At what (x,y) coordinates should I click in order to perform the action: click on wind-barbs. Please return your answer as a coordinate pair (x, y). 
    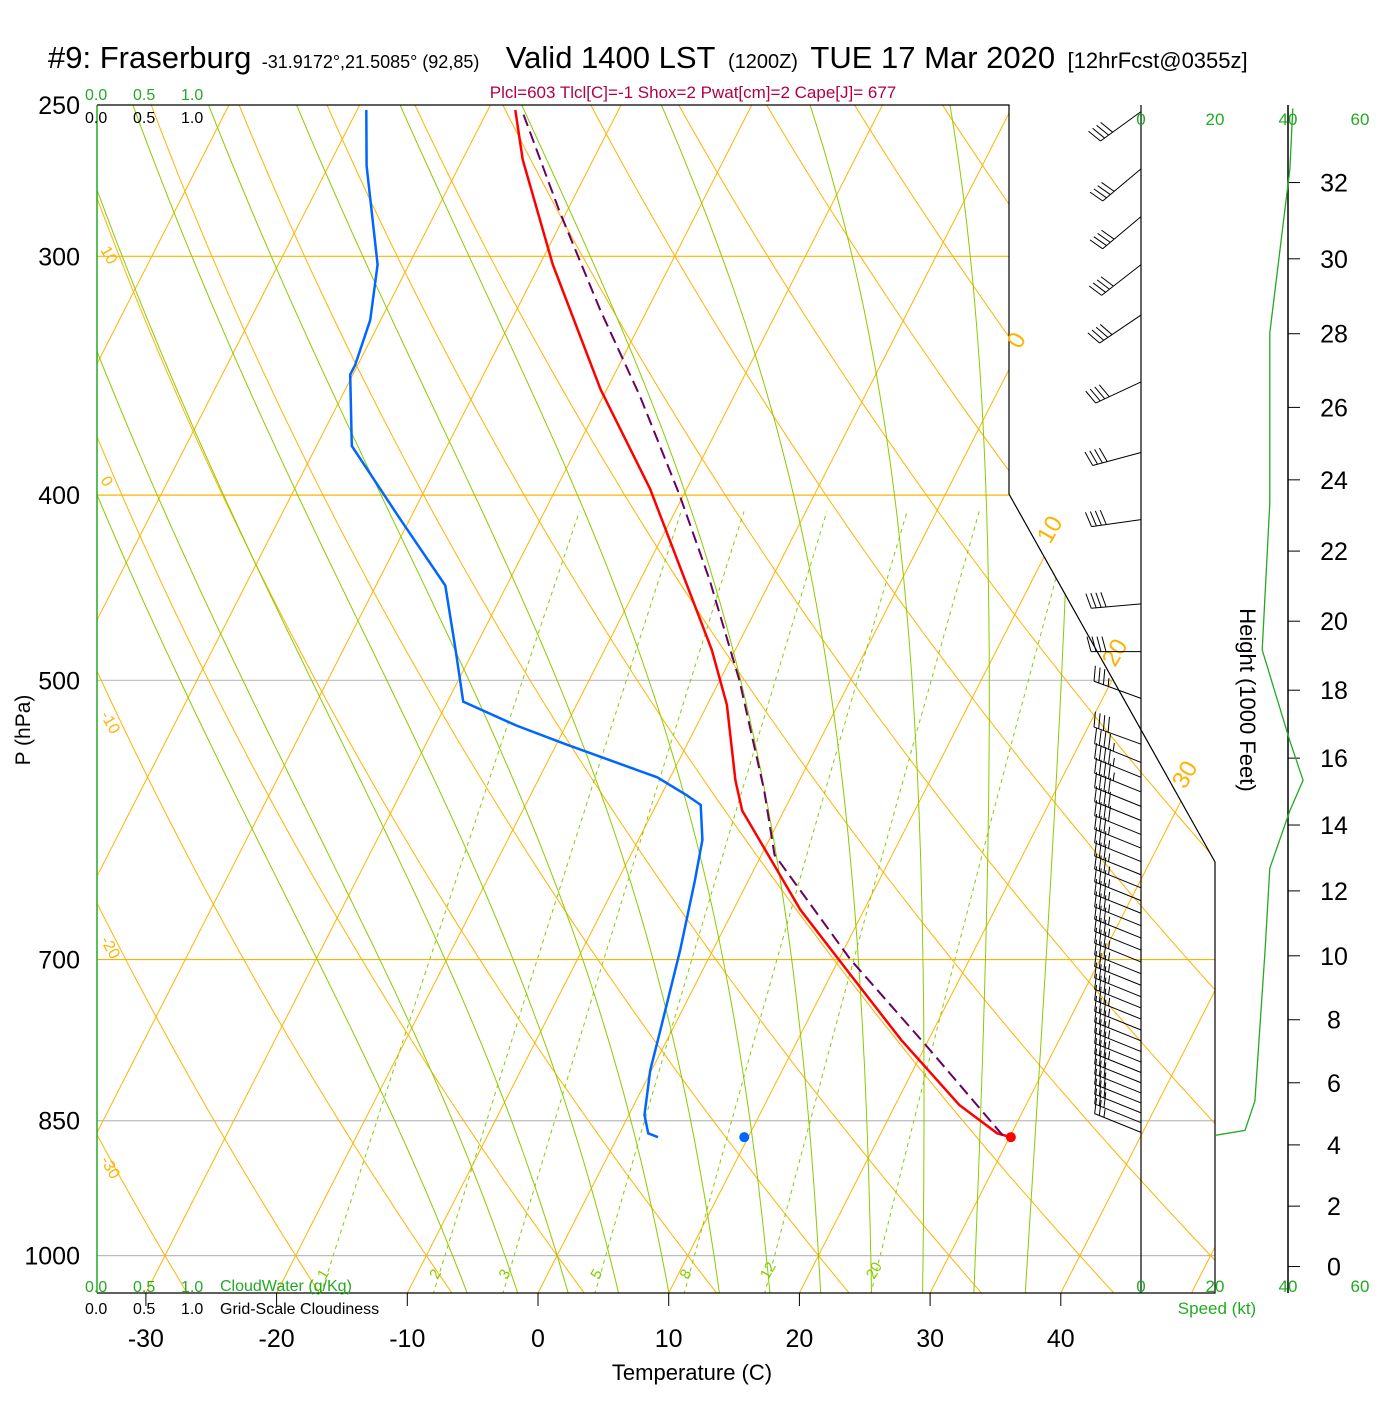
    Looking at the image, I should click on (1194, 622).